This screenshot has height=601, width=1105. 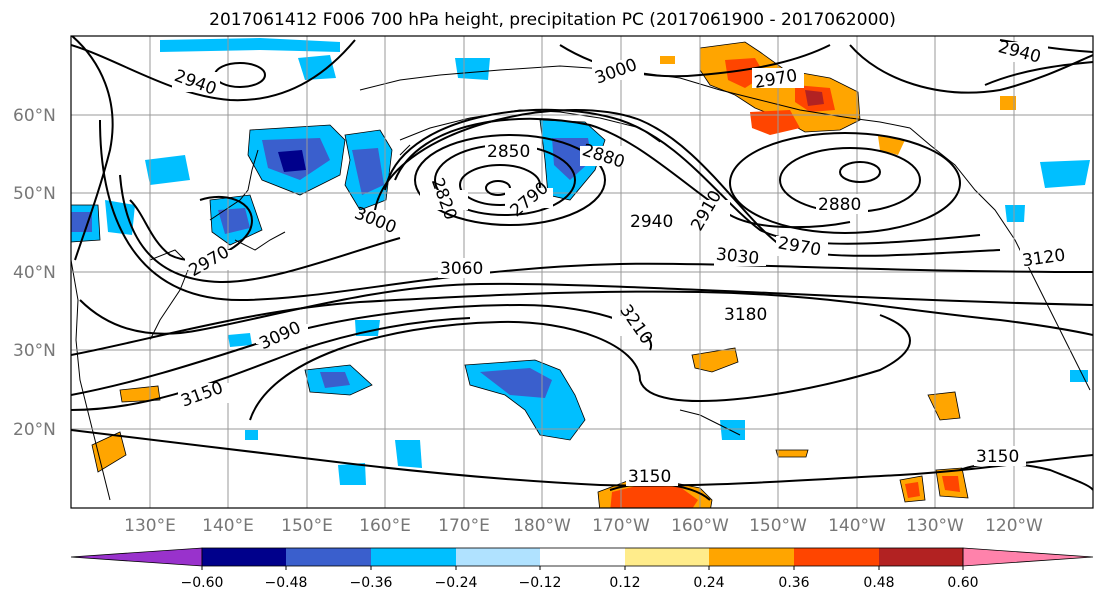 I want to click on lat-label: 60°N, so click(x=34, y=116).